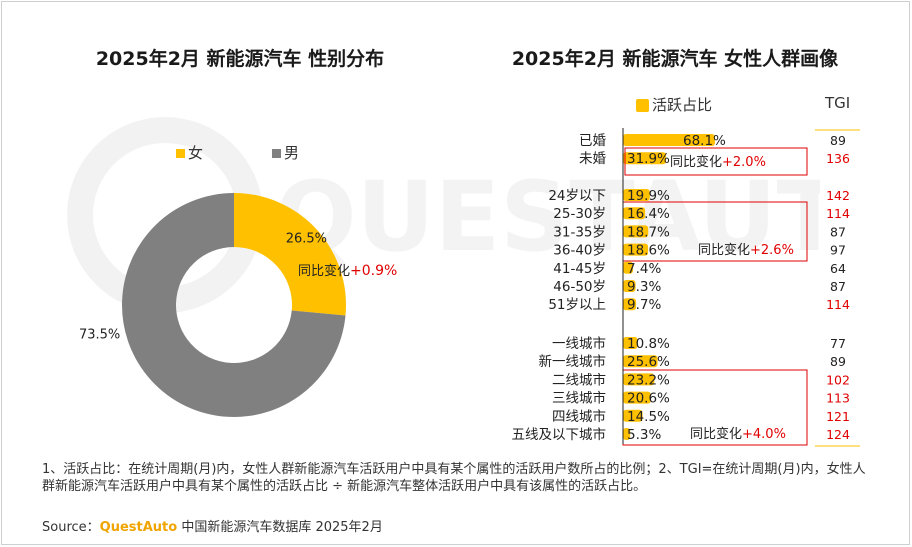  Describe the element at coordinates (644, 287) in the screenshot. I see `value-label-7: 9.3%` at that location.